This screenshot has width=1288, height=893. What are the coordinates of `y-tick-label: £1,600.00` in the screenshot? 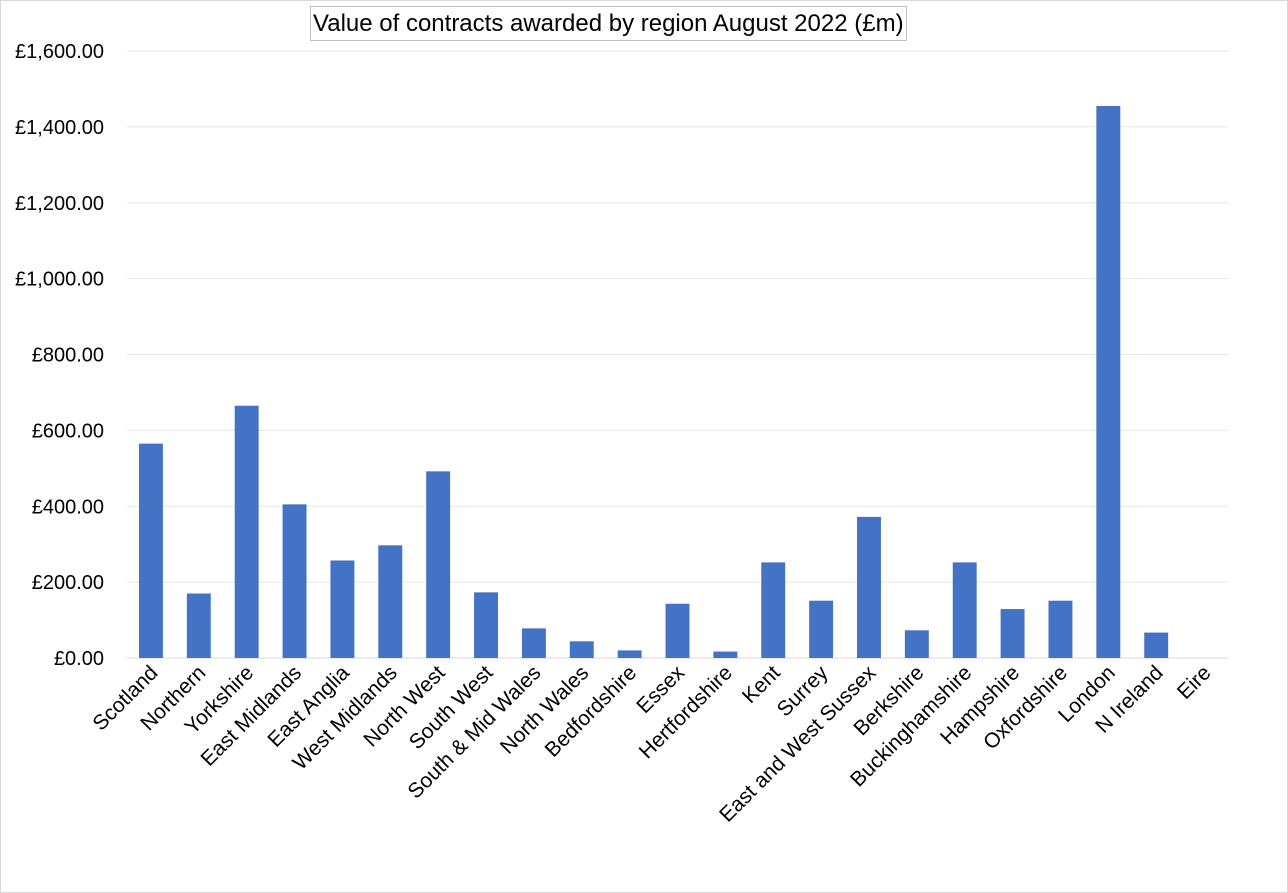 It's located at (59, 52).